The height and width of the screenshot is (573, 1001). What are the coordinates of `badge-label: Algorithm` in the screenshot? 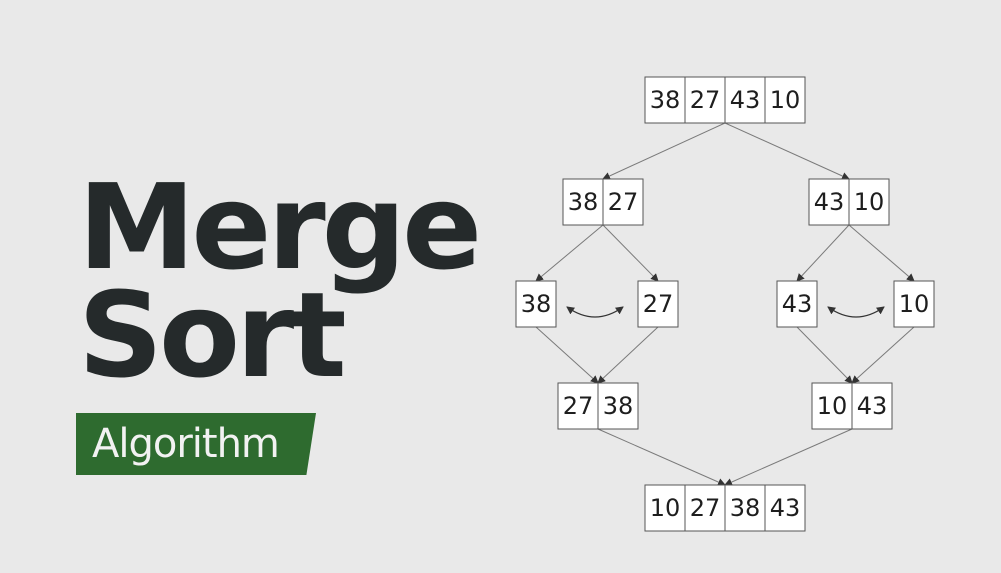 It's located at (186, 444).